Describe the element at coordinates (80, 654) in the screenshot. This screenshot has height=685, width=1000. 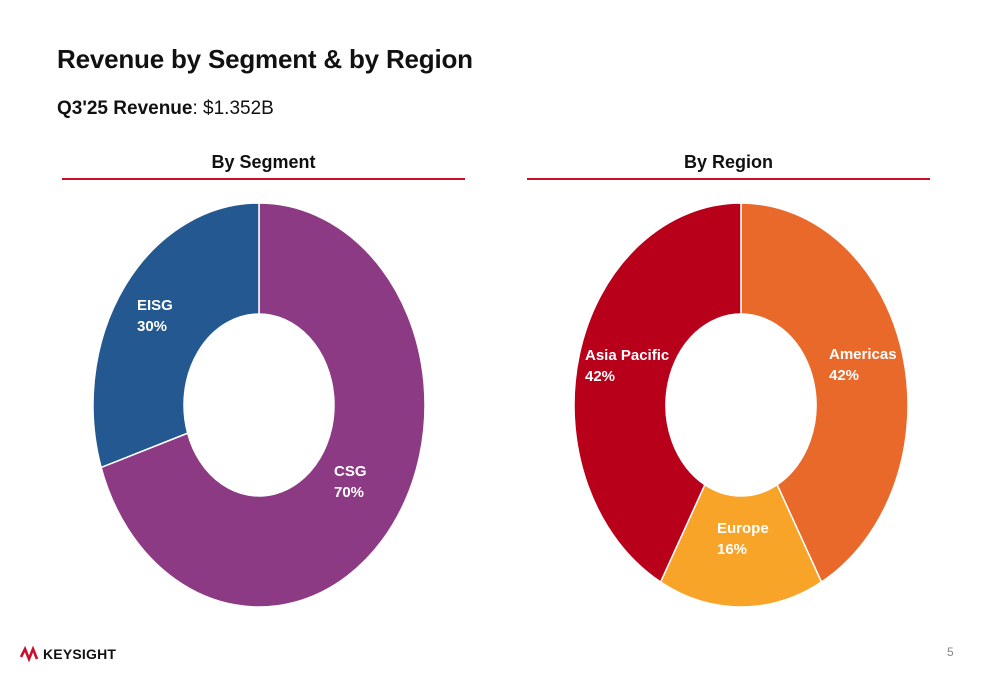
I see `logo-text: KEYSIGHT` at that location.